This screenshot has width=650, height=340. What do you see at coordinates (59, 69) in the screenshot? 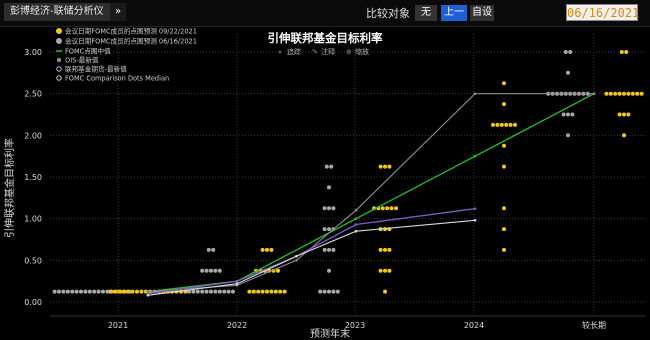
I see `legend-swatch-futures` at bounding box center [59, 69].